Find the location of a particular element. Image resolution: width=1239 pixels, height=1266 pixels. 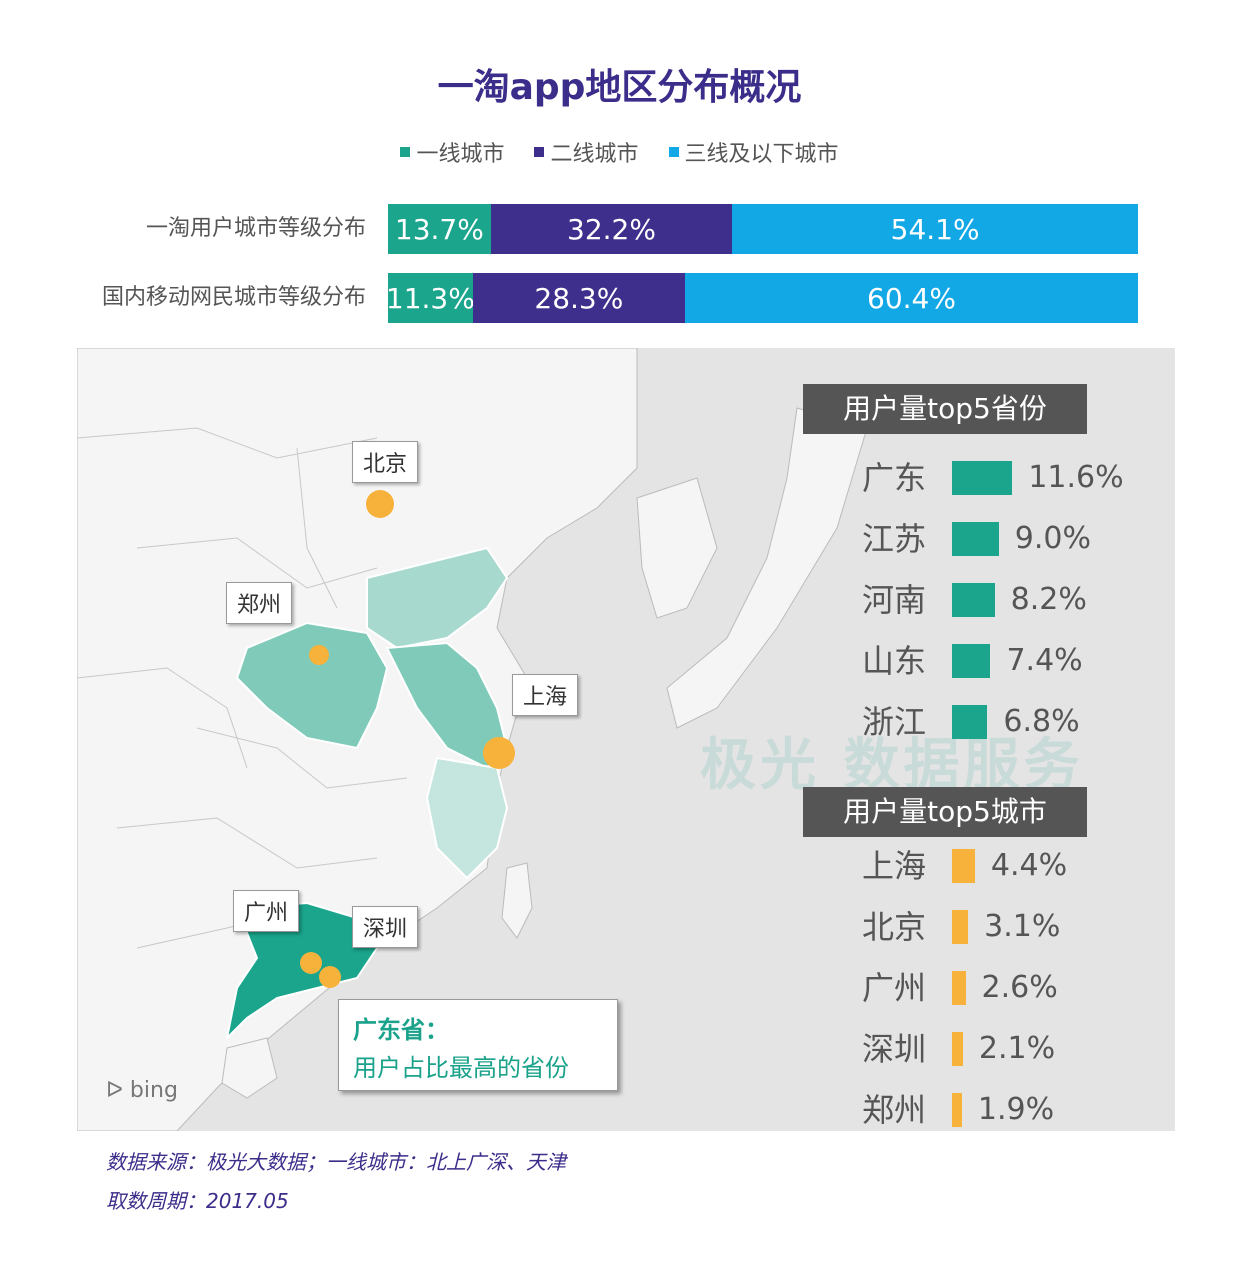

stacked-bar-track: 11.3% 28.3% 60.4% is located at coordinates (761, 298).